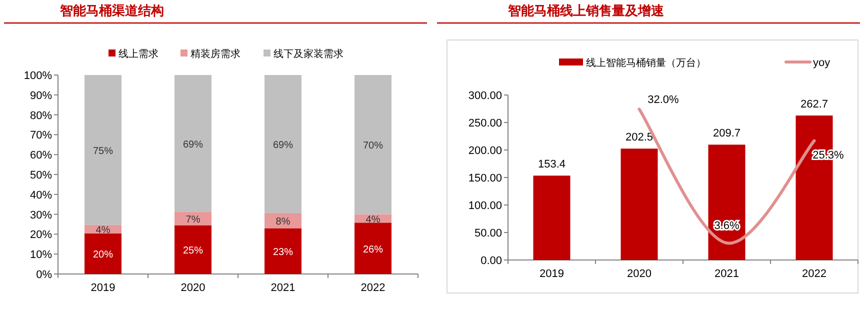 The width and height of the screenshot is (866, 335). Describe the element at coordinates (485, 151) in the screenshot. I see `y-tick-label: 200.00` at that location.